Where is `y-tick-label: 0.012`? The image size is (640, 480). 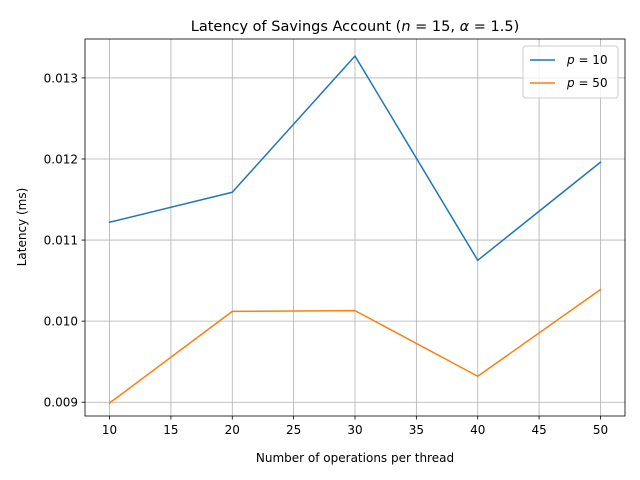
y-tick-label: 0.012 is located at coordinates (61, 159).